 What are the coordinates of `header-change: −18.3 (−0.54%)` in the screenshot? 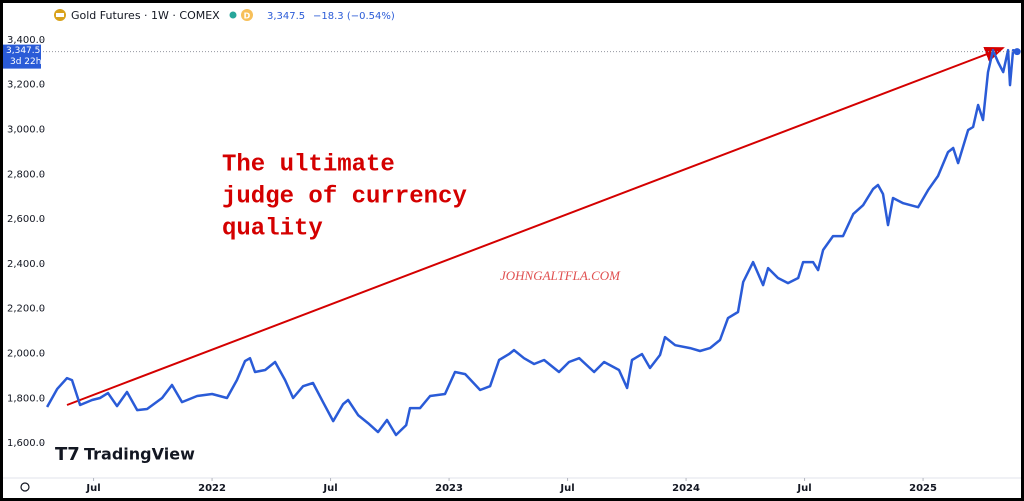 It's located at (354, 16).